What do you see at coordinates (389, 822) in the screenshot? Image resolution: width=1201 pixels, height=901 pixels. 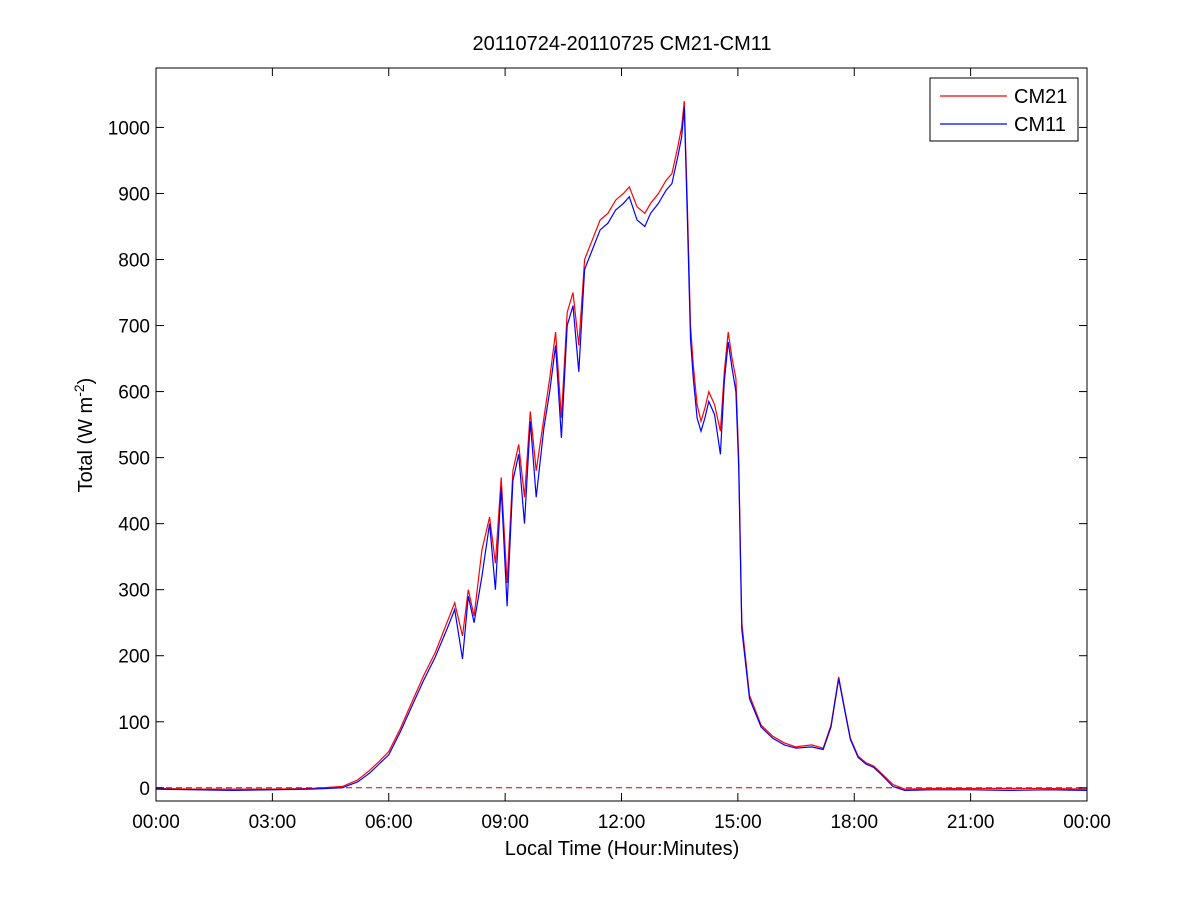 I see `x-tick-label: 06:00` at bounding box center [389, 822].